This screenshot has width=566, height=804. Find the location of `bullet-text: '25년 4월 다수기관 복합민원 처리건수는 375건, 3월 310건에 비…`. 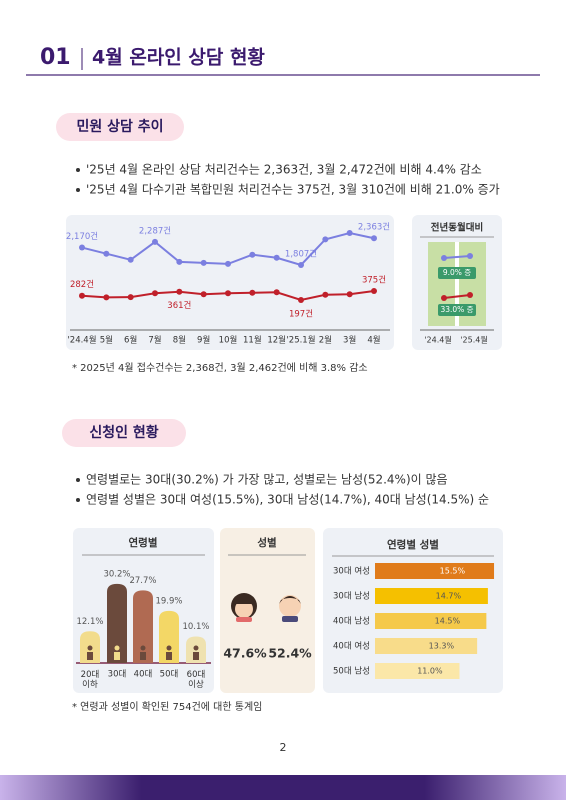

bullet-text: '25년 4월 다수기관 복합민원 처리건수는 375건, 3월 310건에 비… is located at coordinates (293, 190).